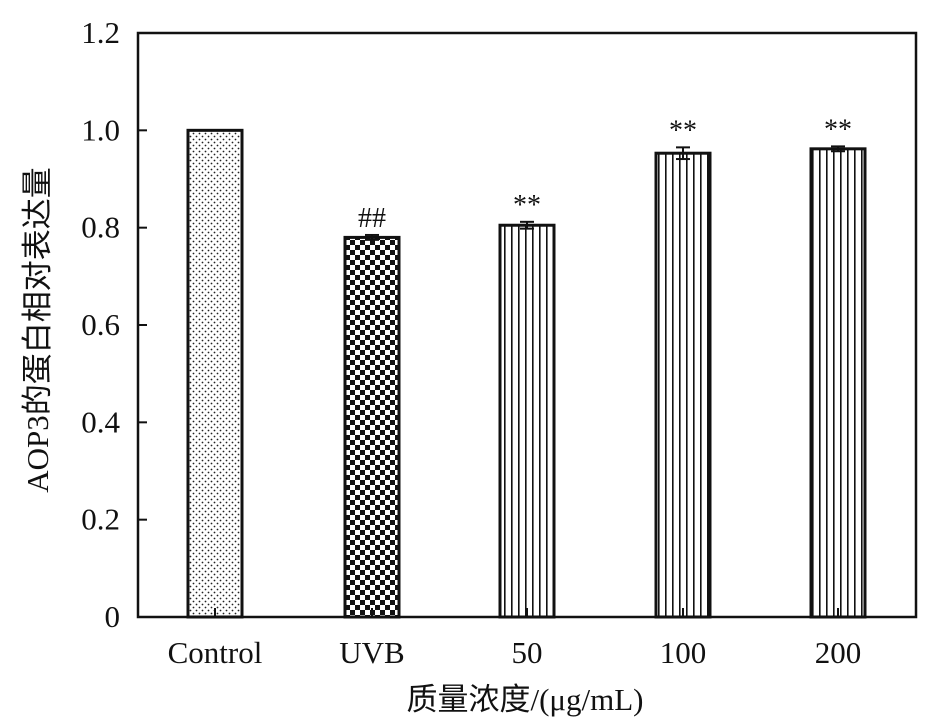  What do you see at coordinates (372, 427) in the screenshot?
I see `bar-uvb` at bounding box center [372, 427].